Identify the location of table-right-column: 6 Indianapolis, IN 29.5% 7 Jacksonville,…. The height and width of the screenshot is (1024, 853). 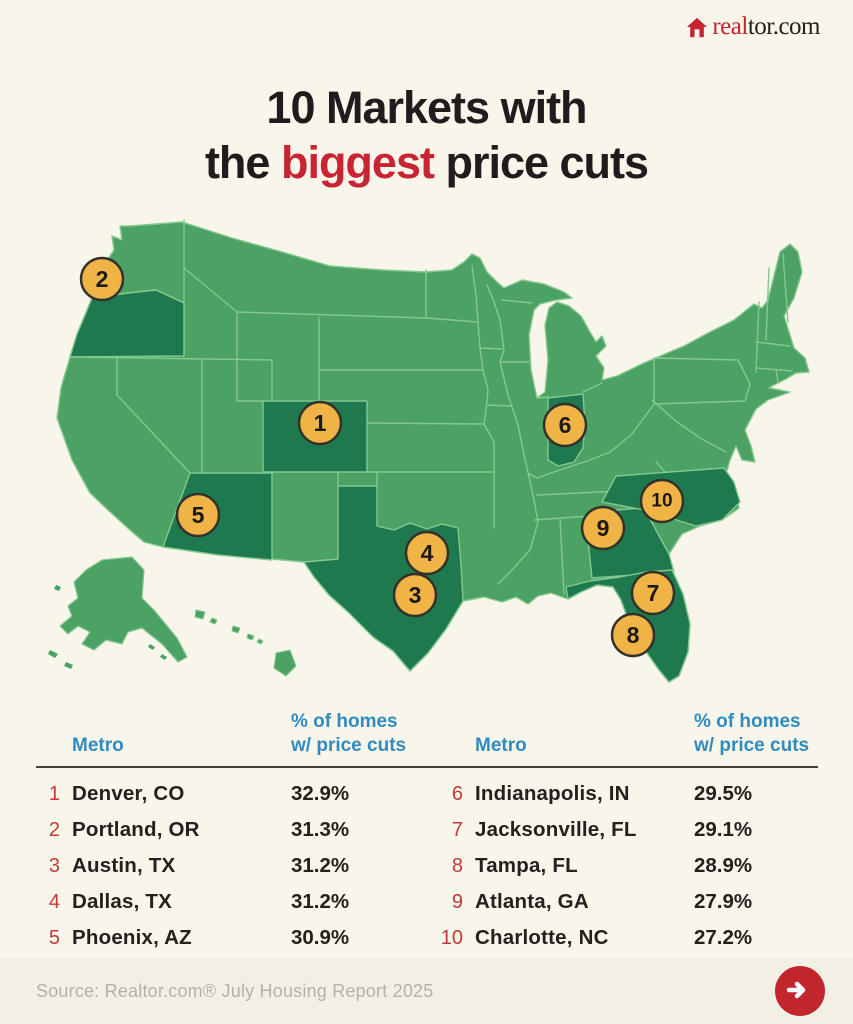
(628, 866).